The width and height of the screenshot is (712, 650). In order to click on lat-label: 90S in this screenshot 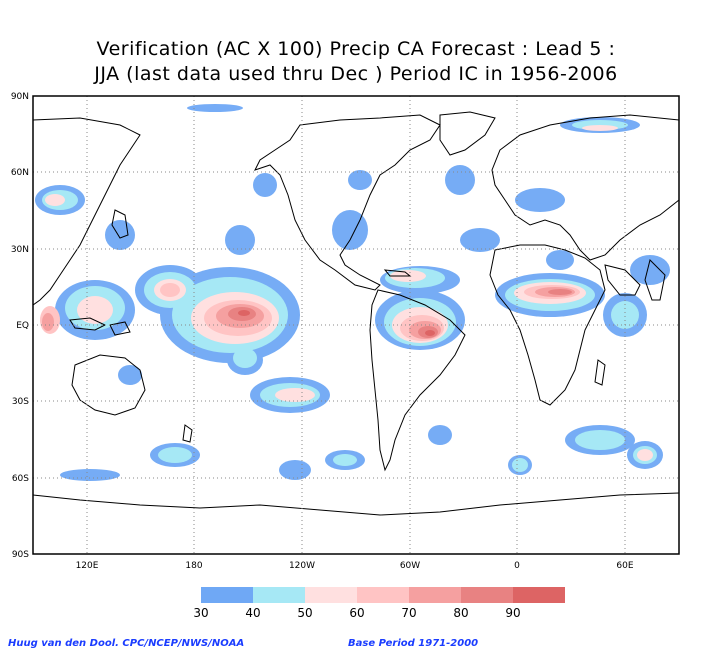, I will do `click(20, 555)`.